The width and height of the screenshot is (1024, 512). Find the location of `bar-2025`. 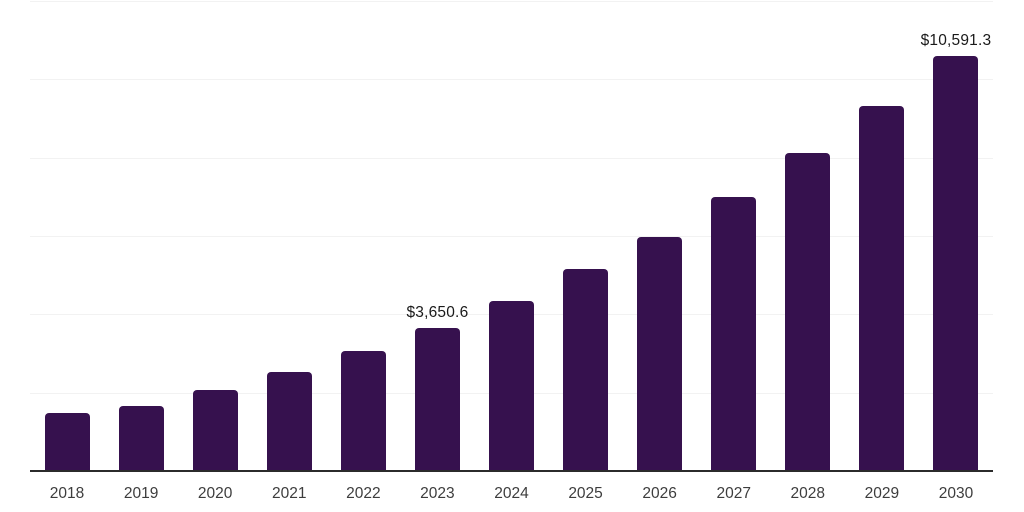

bar-2025 is located at coordinates (586, 369).